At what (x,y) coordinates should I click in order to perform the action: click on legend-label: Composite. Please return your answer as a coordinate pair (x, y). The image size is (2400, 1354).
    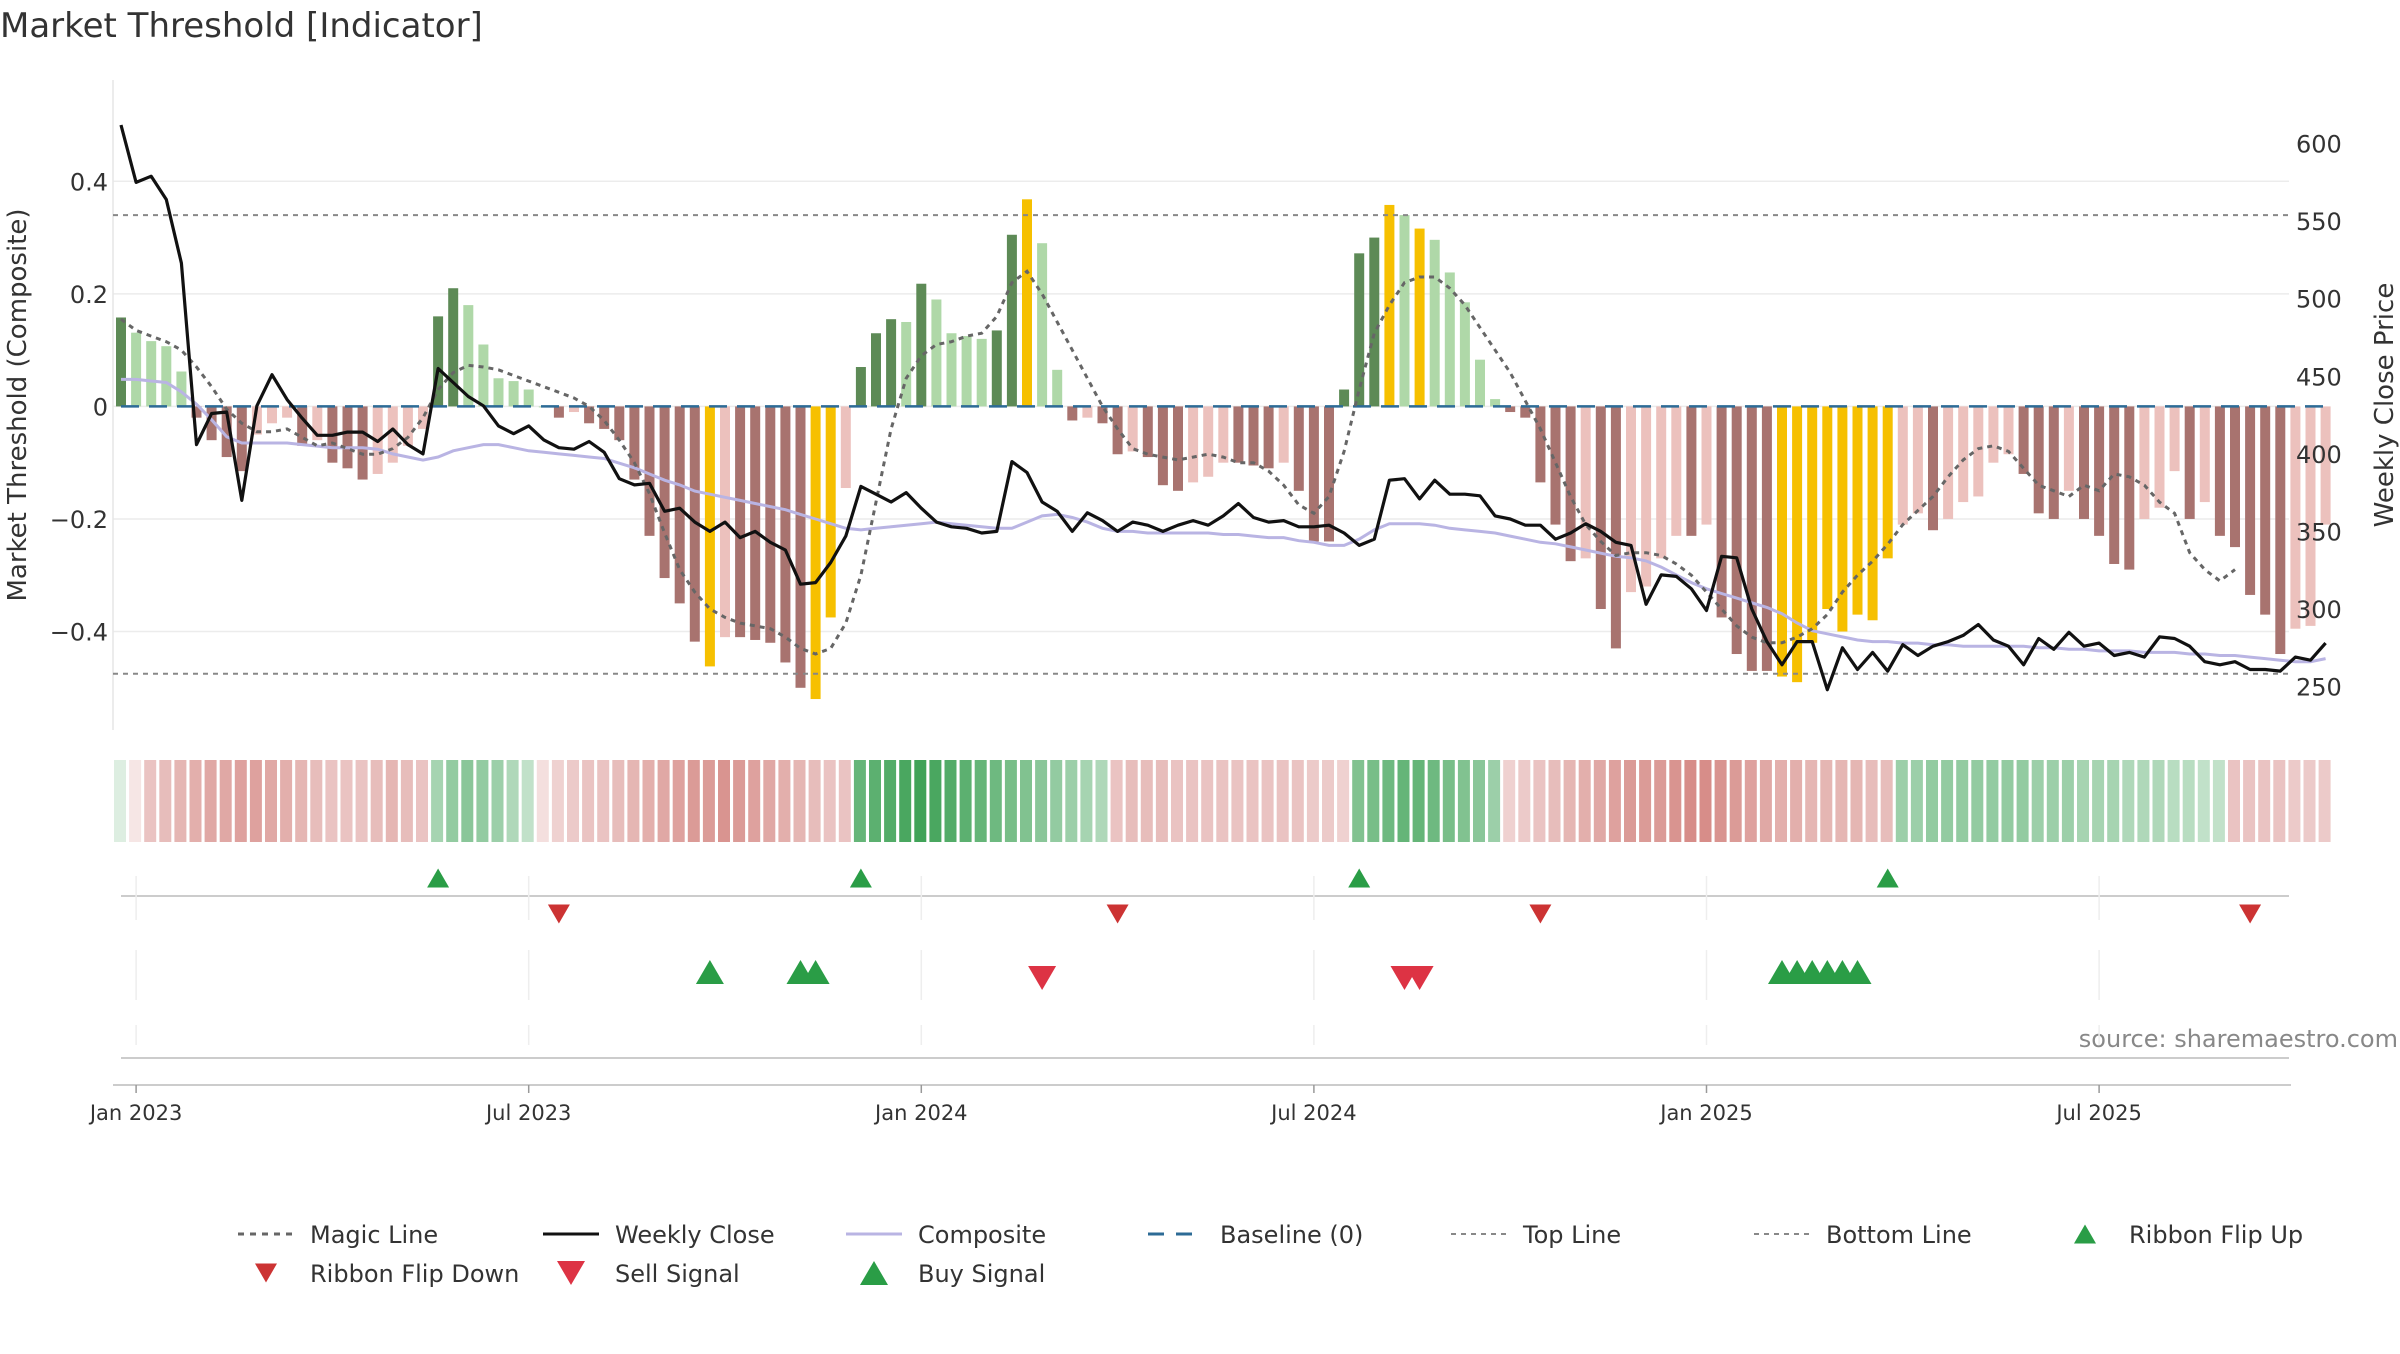
    Looking at the image, I should click on (982, 1235).